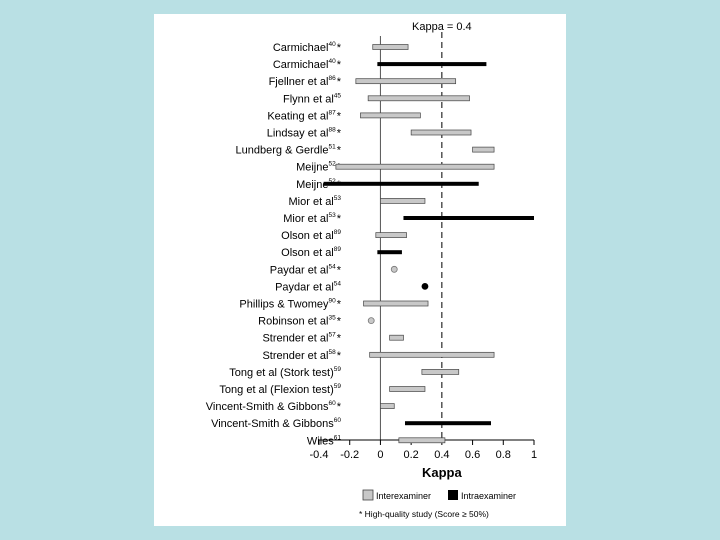 This screenshot has height=540, width=720. I want to click on study-reference: 86, so click(332, 78).